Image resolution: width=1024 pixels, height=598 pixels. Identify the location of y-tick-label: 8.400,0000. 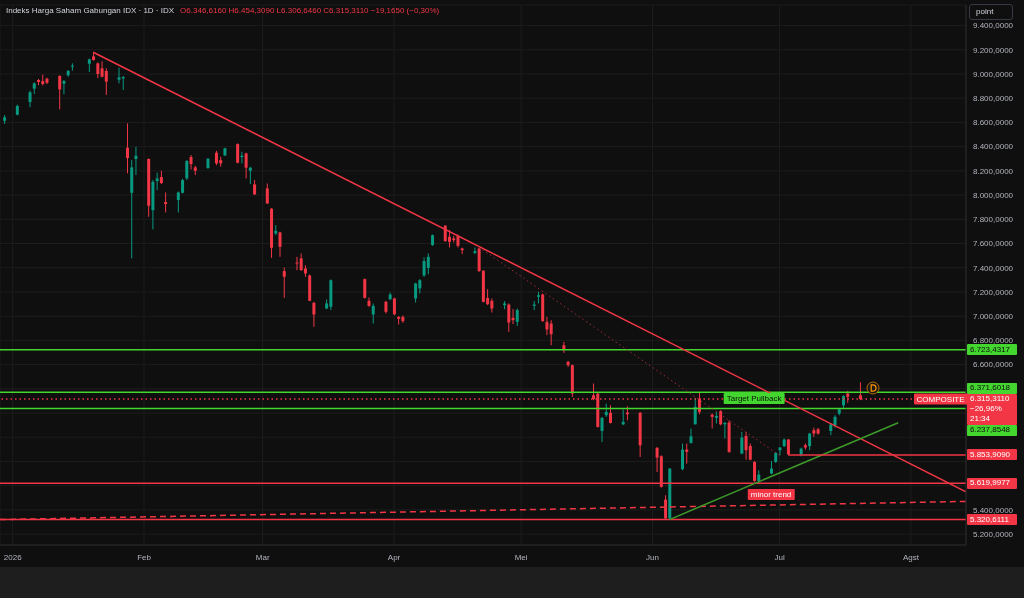
(993, 147).